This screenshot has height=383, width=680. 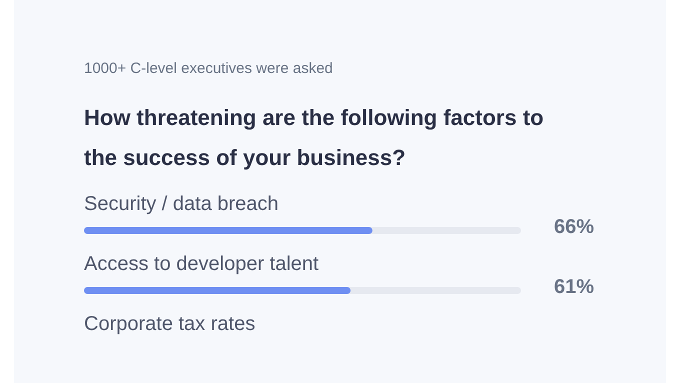 What do you see at coordinates (170, 324) in the screenshot?
I see `y-tick-label: Corporate tax rates` at bounding box center [170, 324].